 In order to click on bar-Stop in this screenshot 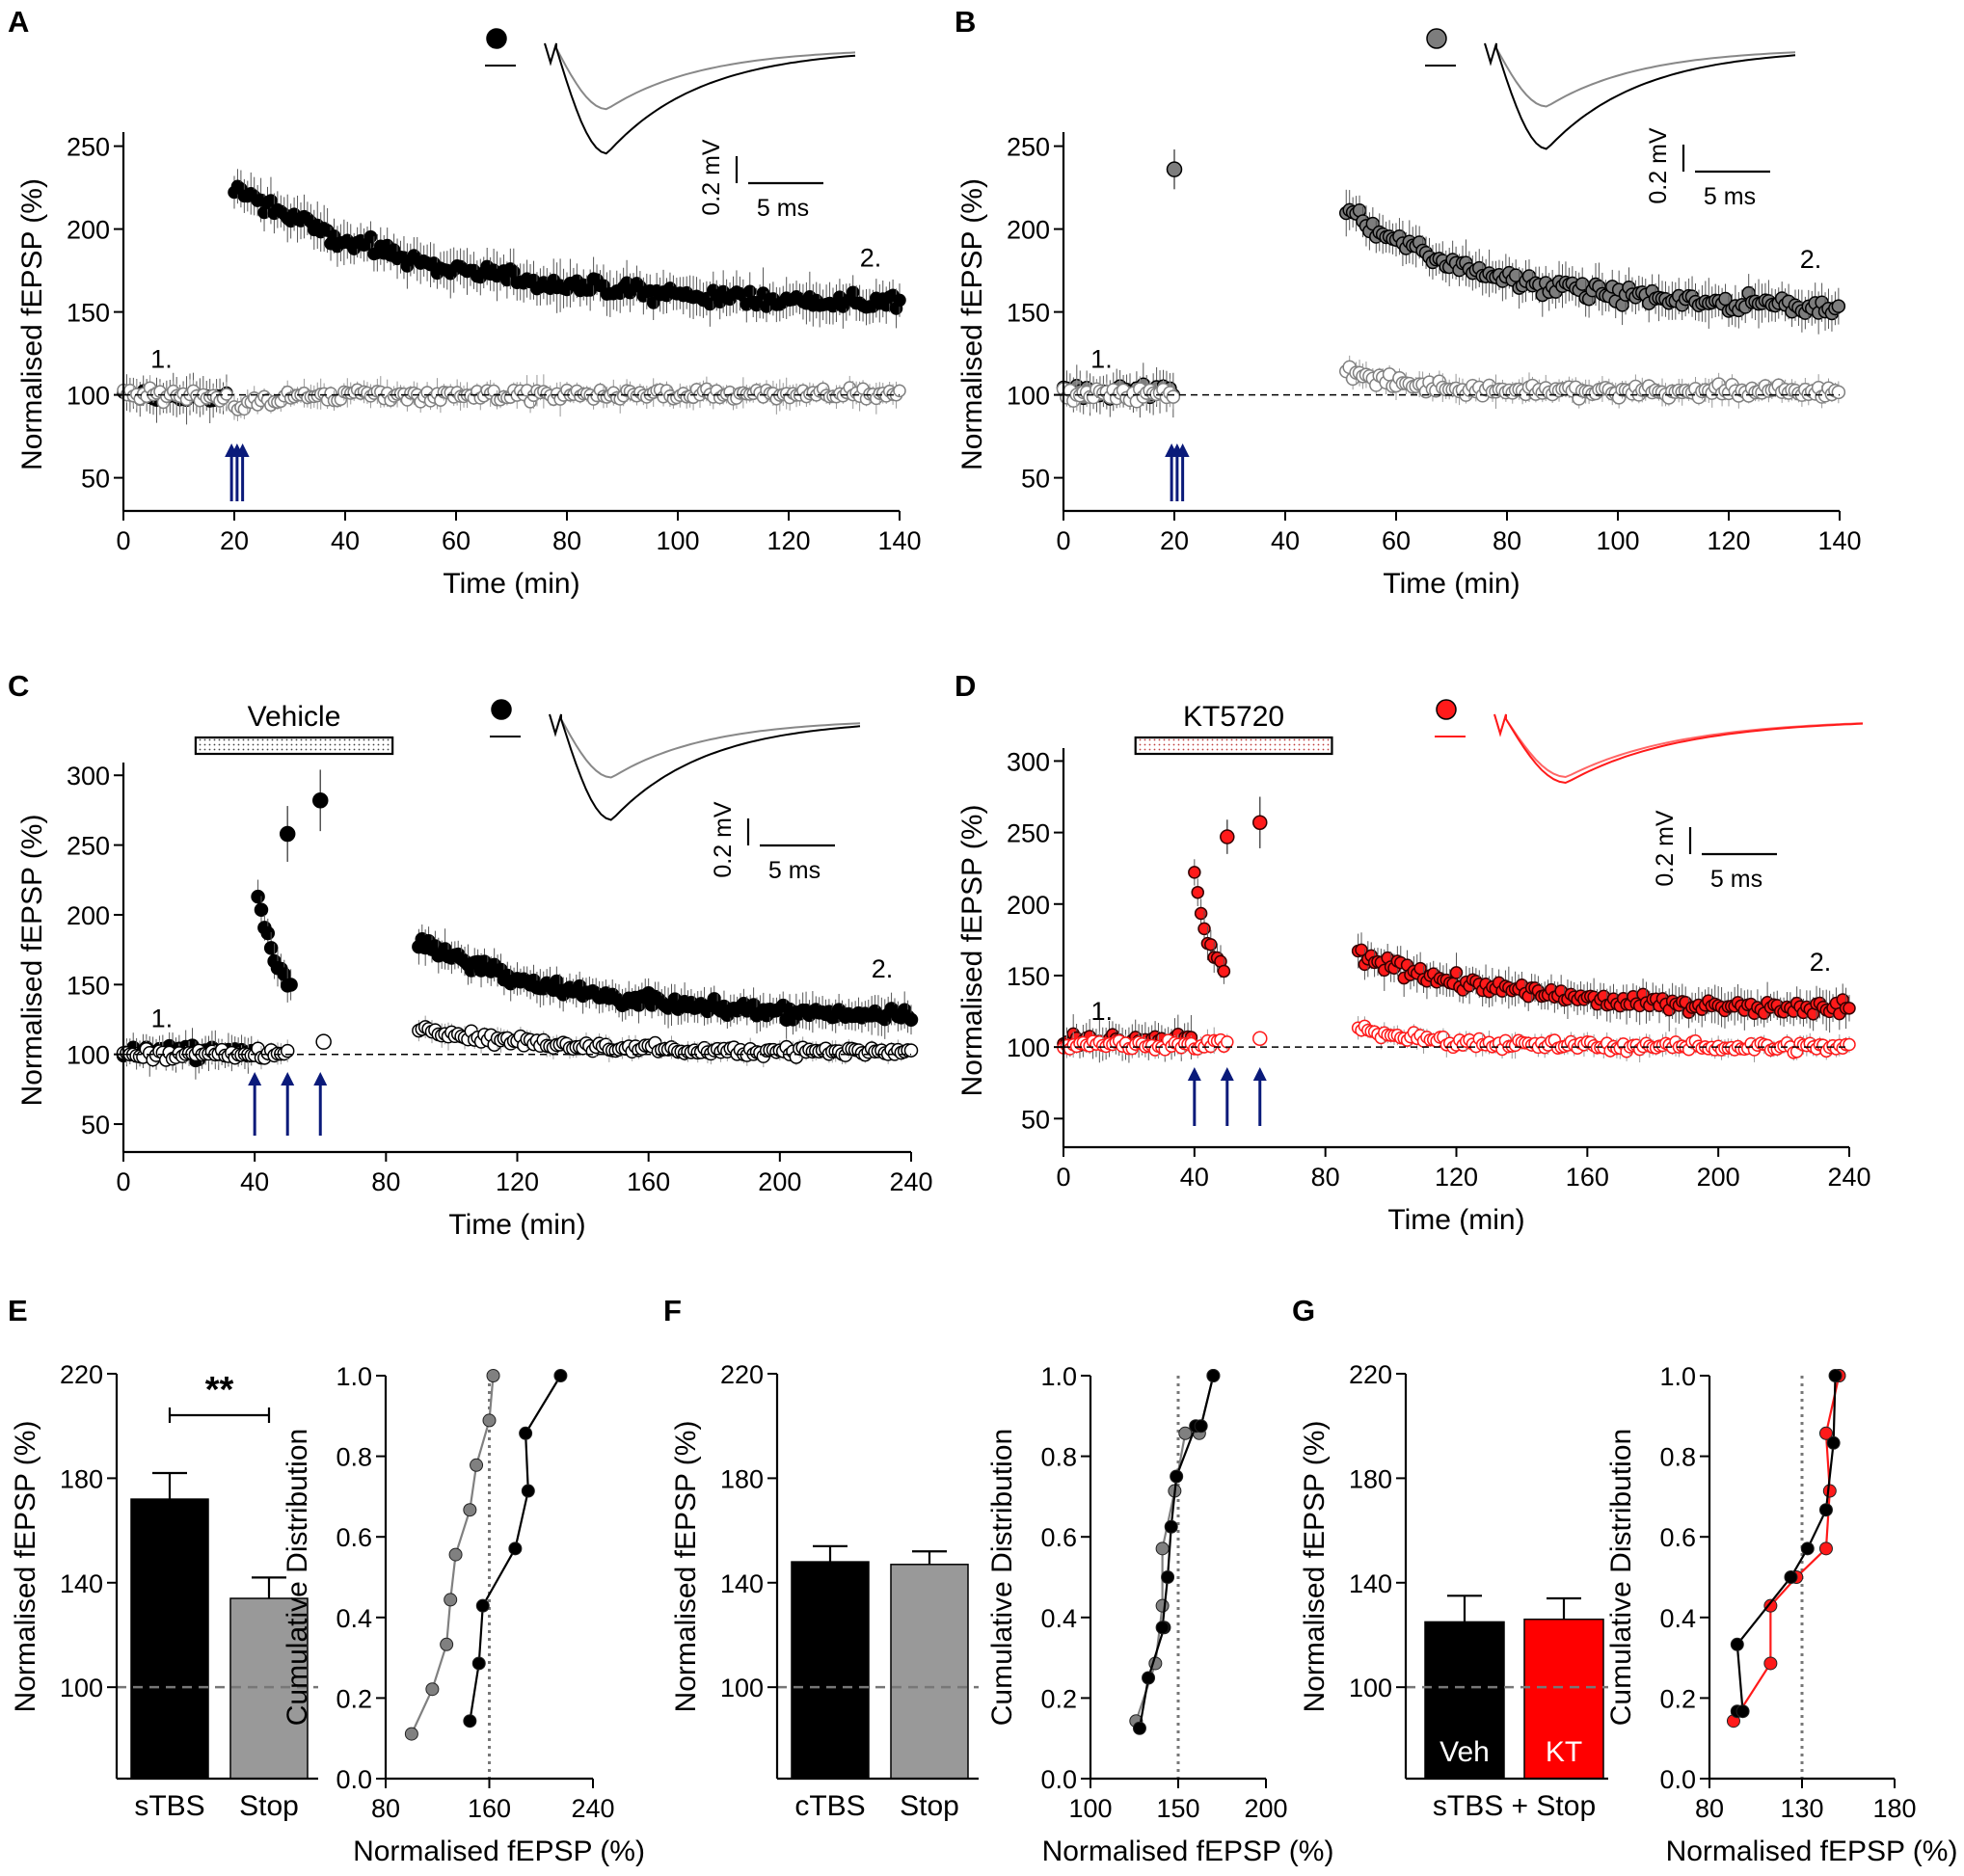, I will do `click(269, 1688)`.